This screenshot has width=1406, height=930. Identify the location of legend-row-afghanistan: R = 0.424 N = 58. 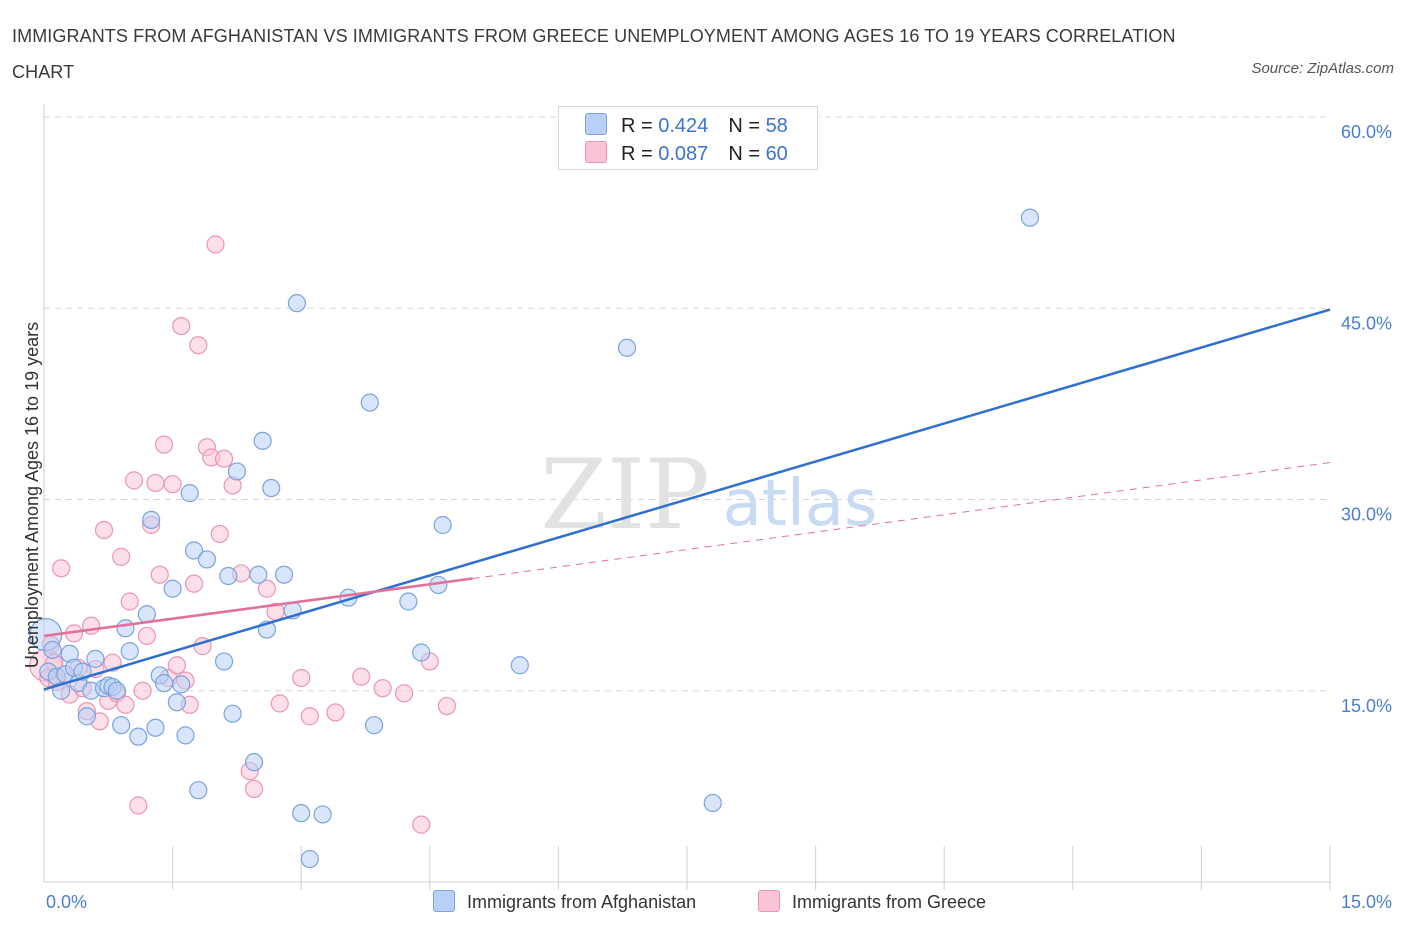
(686, 125).